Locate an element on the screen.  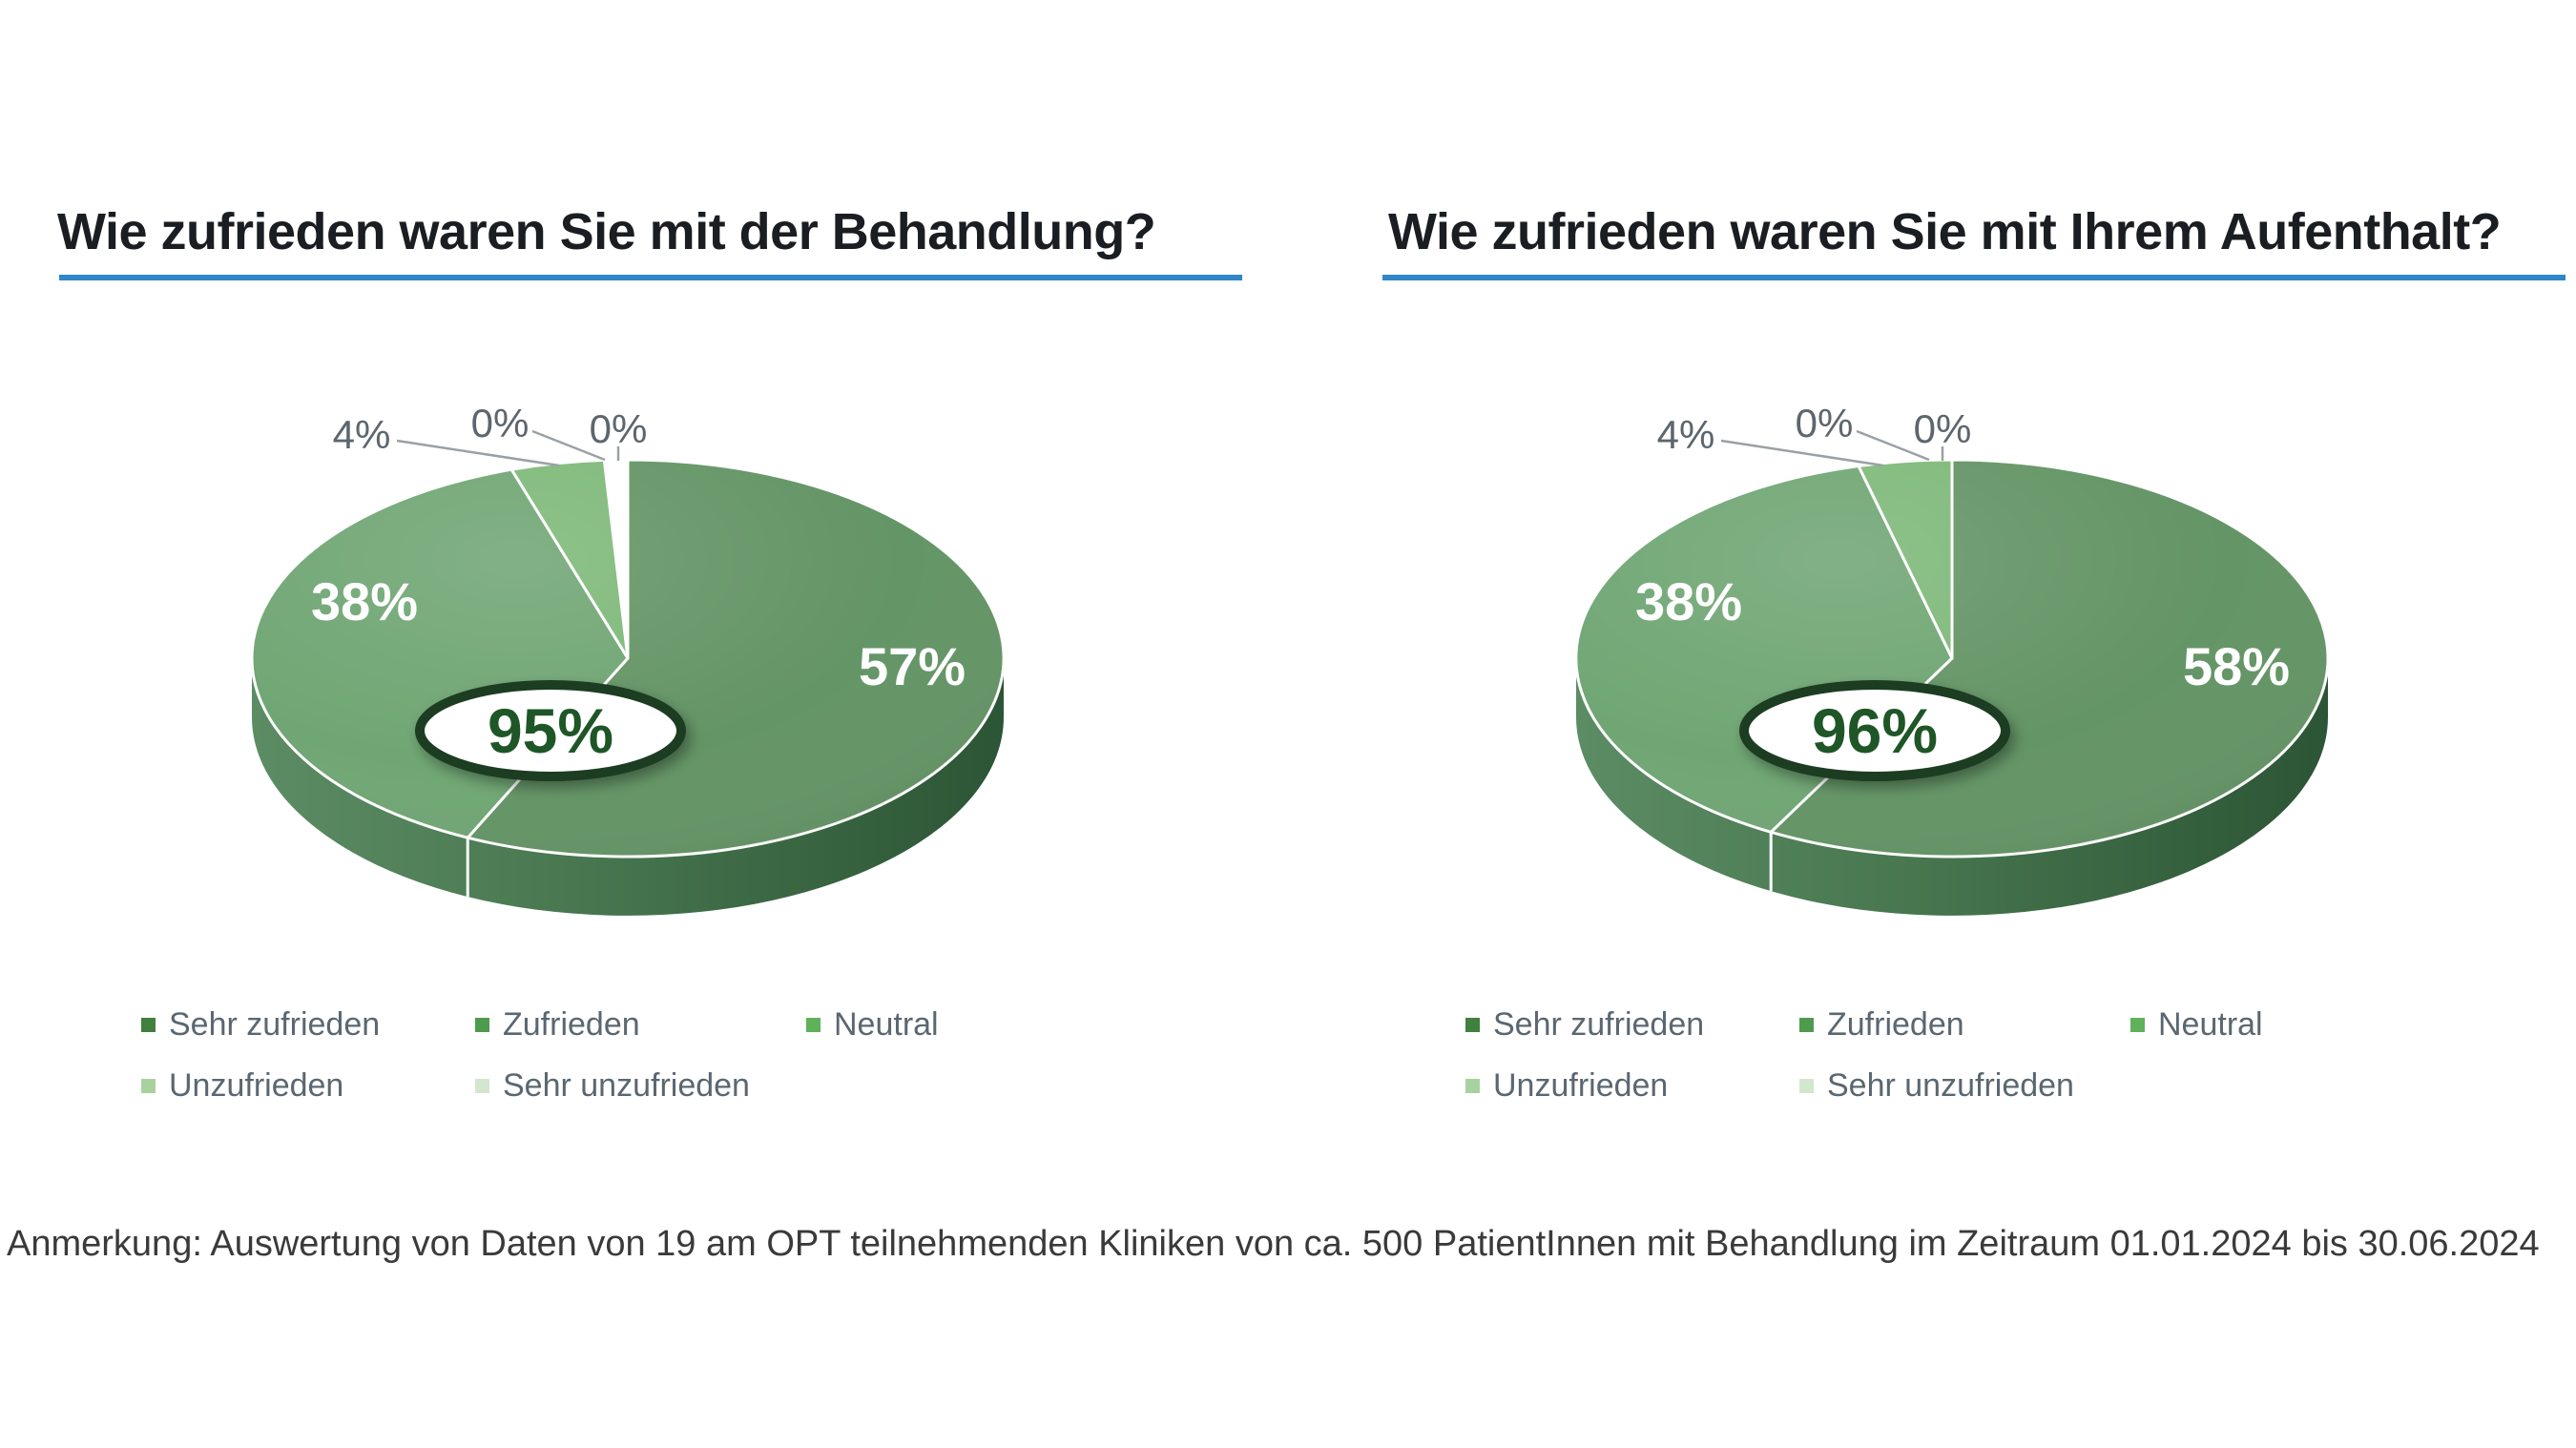
total-badge-value: 95% is located at coordinates (550, 730).